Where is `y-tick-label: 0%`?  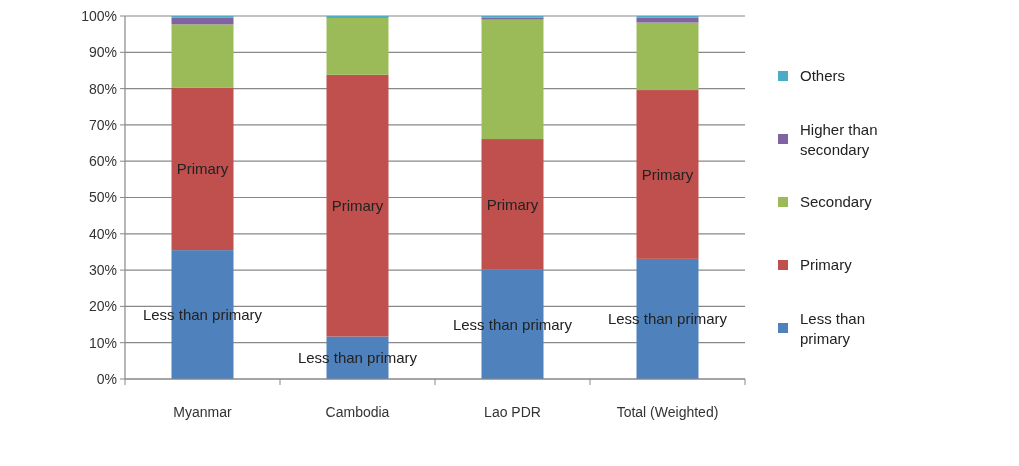
y-tick-label: 0% is located at coordinates (106, 378).